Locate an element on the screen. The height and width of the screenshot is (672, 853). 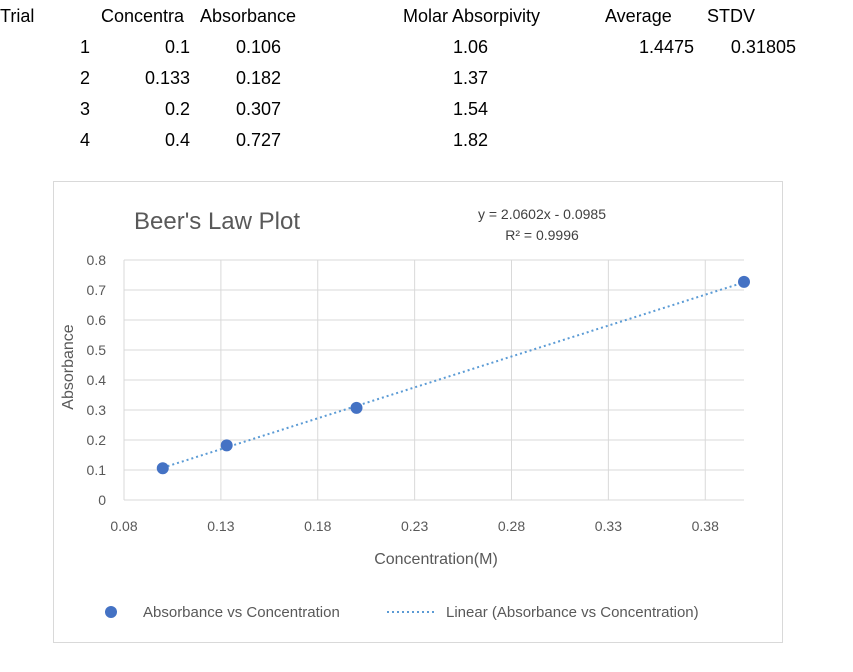
header-stdv: STDV is located at coordinates (731, 16).